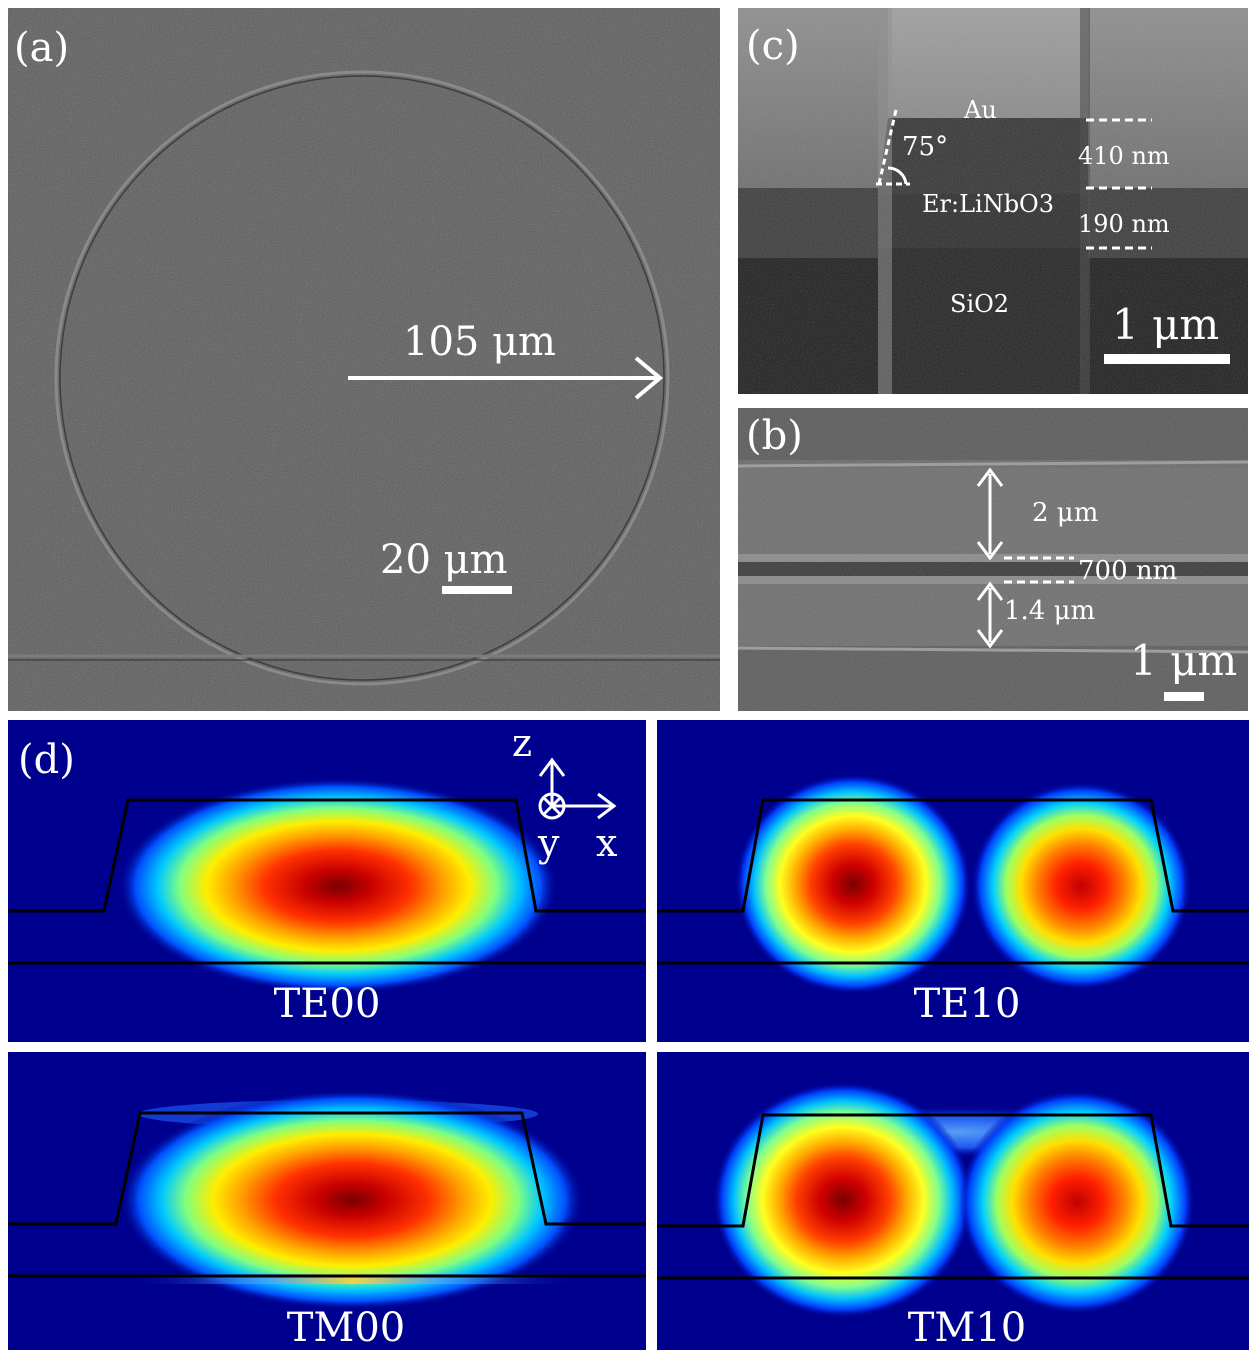 The height and width of the screenshot is (1359, 1257). I want to click on sio2-layer-label: SiO2, so click(980, 304).